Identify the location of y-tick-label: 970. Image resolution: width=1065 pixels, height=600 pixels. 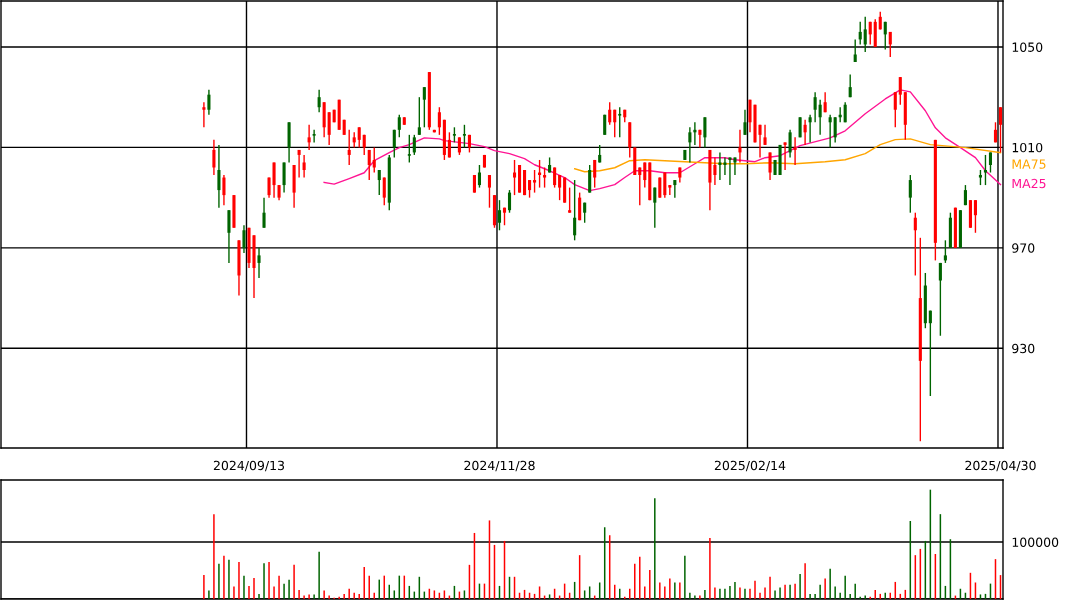
(1023, 248).